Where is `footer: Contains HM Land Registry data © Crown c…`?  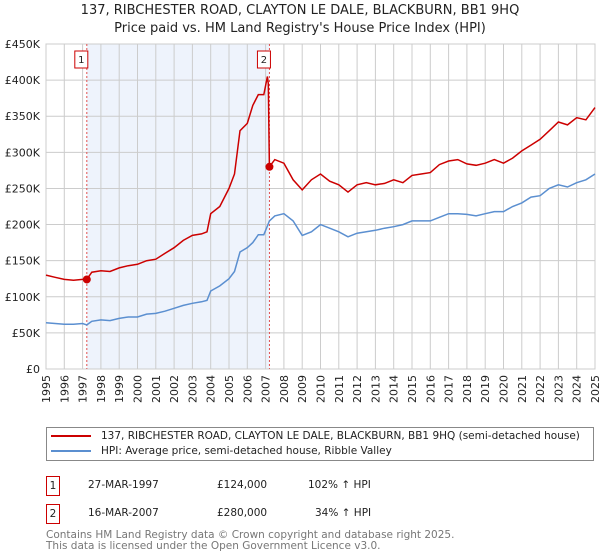 footer: Contains HM Land Registry data © Crown c… is located at coordinates (250, 541).